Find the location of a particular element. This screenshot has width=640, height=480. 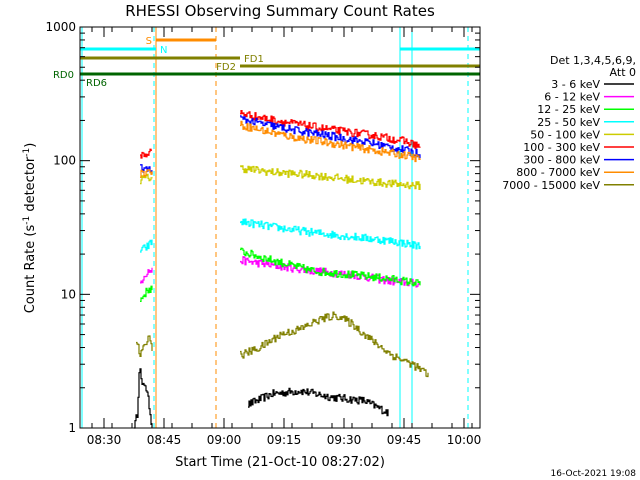

legend-entry: 100 - 300 keV is located at coordinates (561, 147).